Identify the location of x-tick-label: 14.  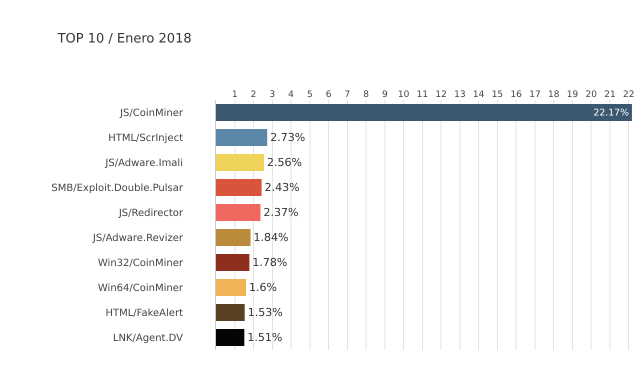
(478, 95).